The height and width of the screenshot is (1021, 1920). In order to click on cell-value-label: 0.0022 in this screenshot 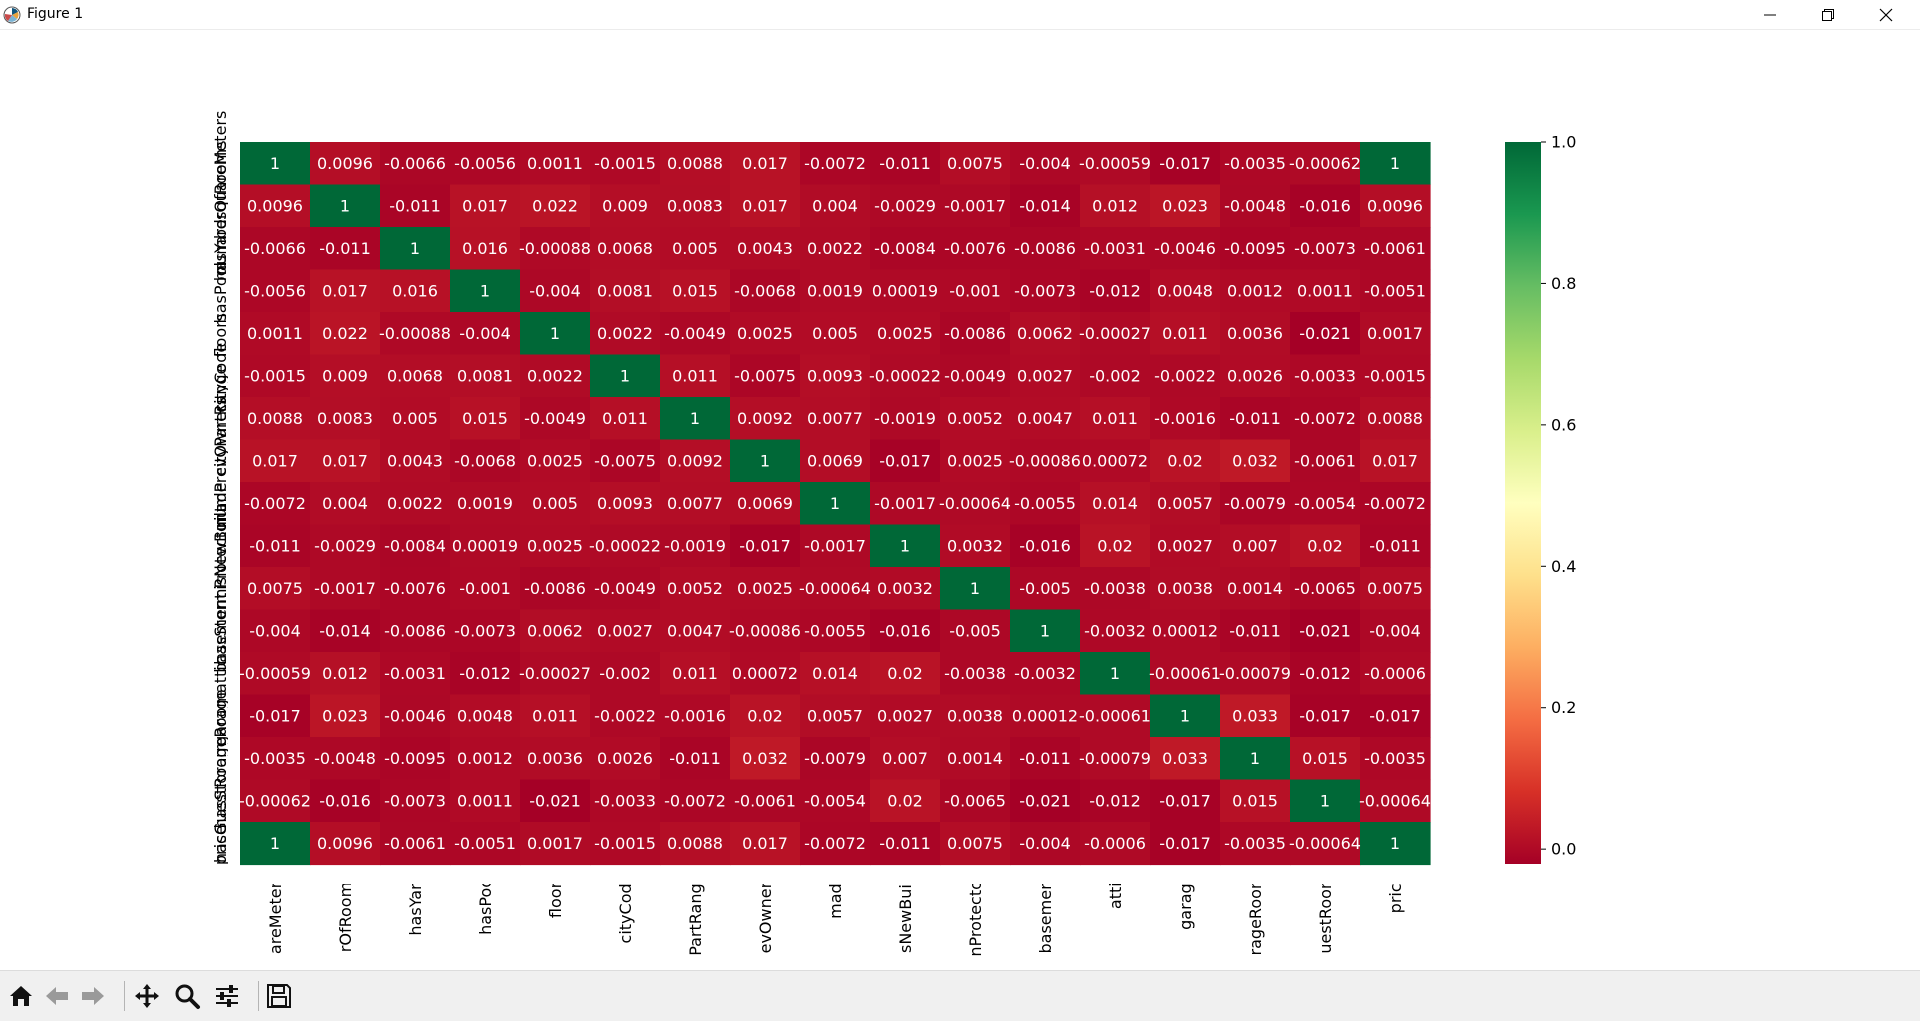, I will do `click(835, 248)`.